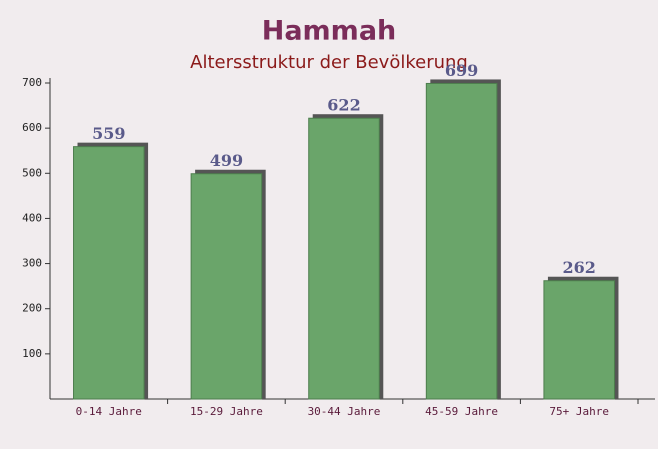 The width and height of the screenshot is (658, 449). I want to click on x-tick-label: 0-14 Jahre, so click(109, 411).